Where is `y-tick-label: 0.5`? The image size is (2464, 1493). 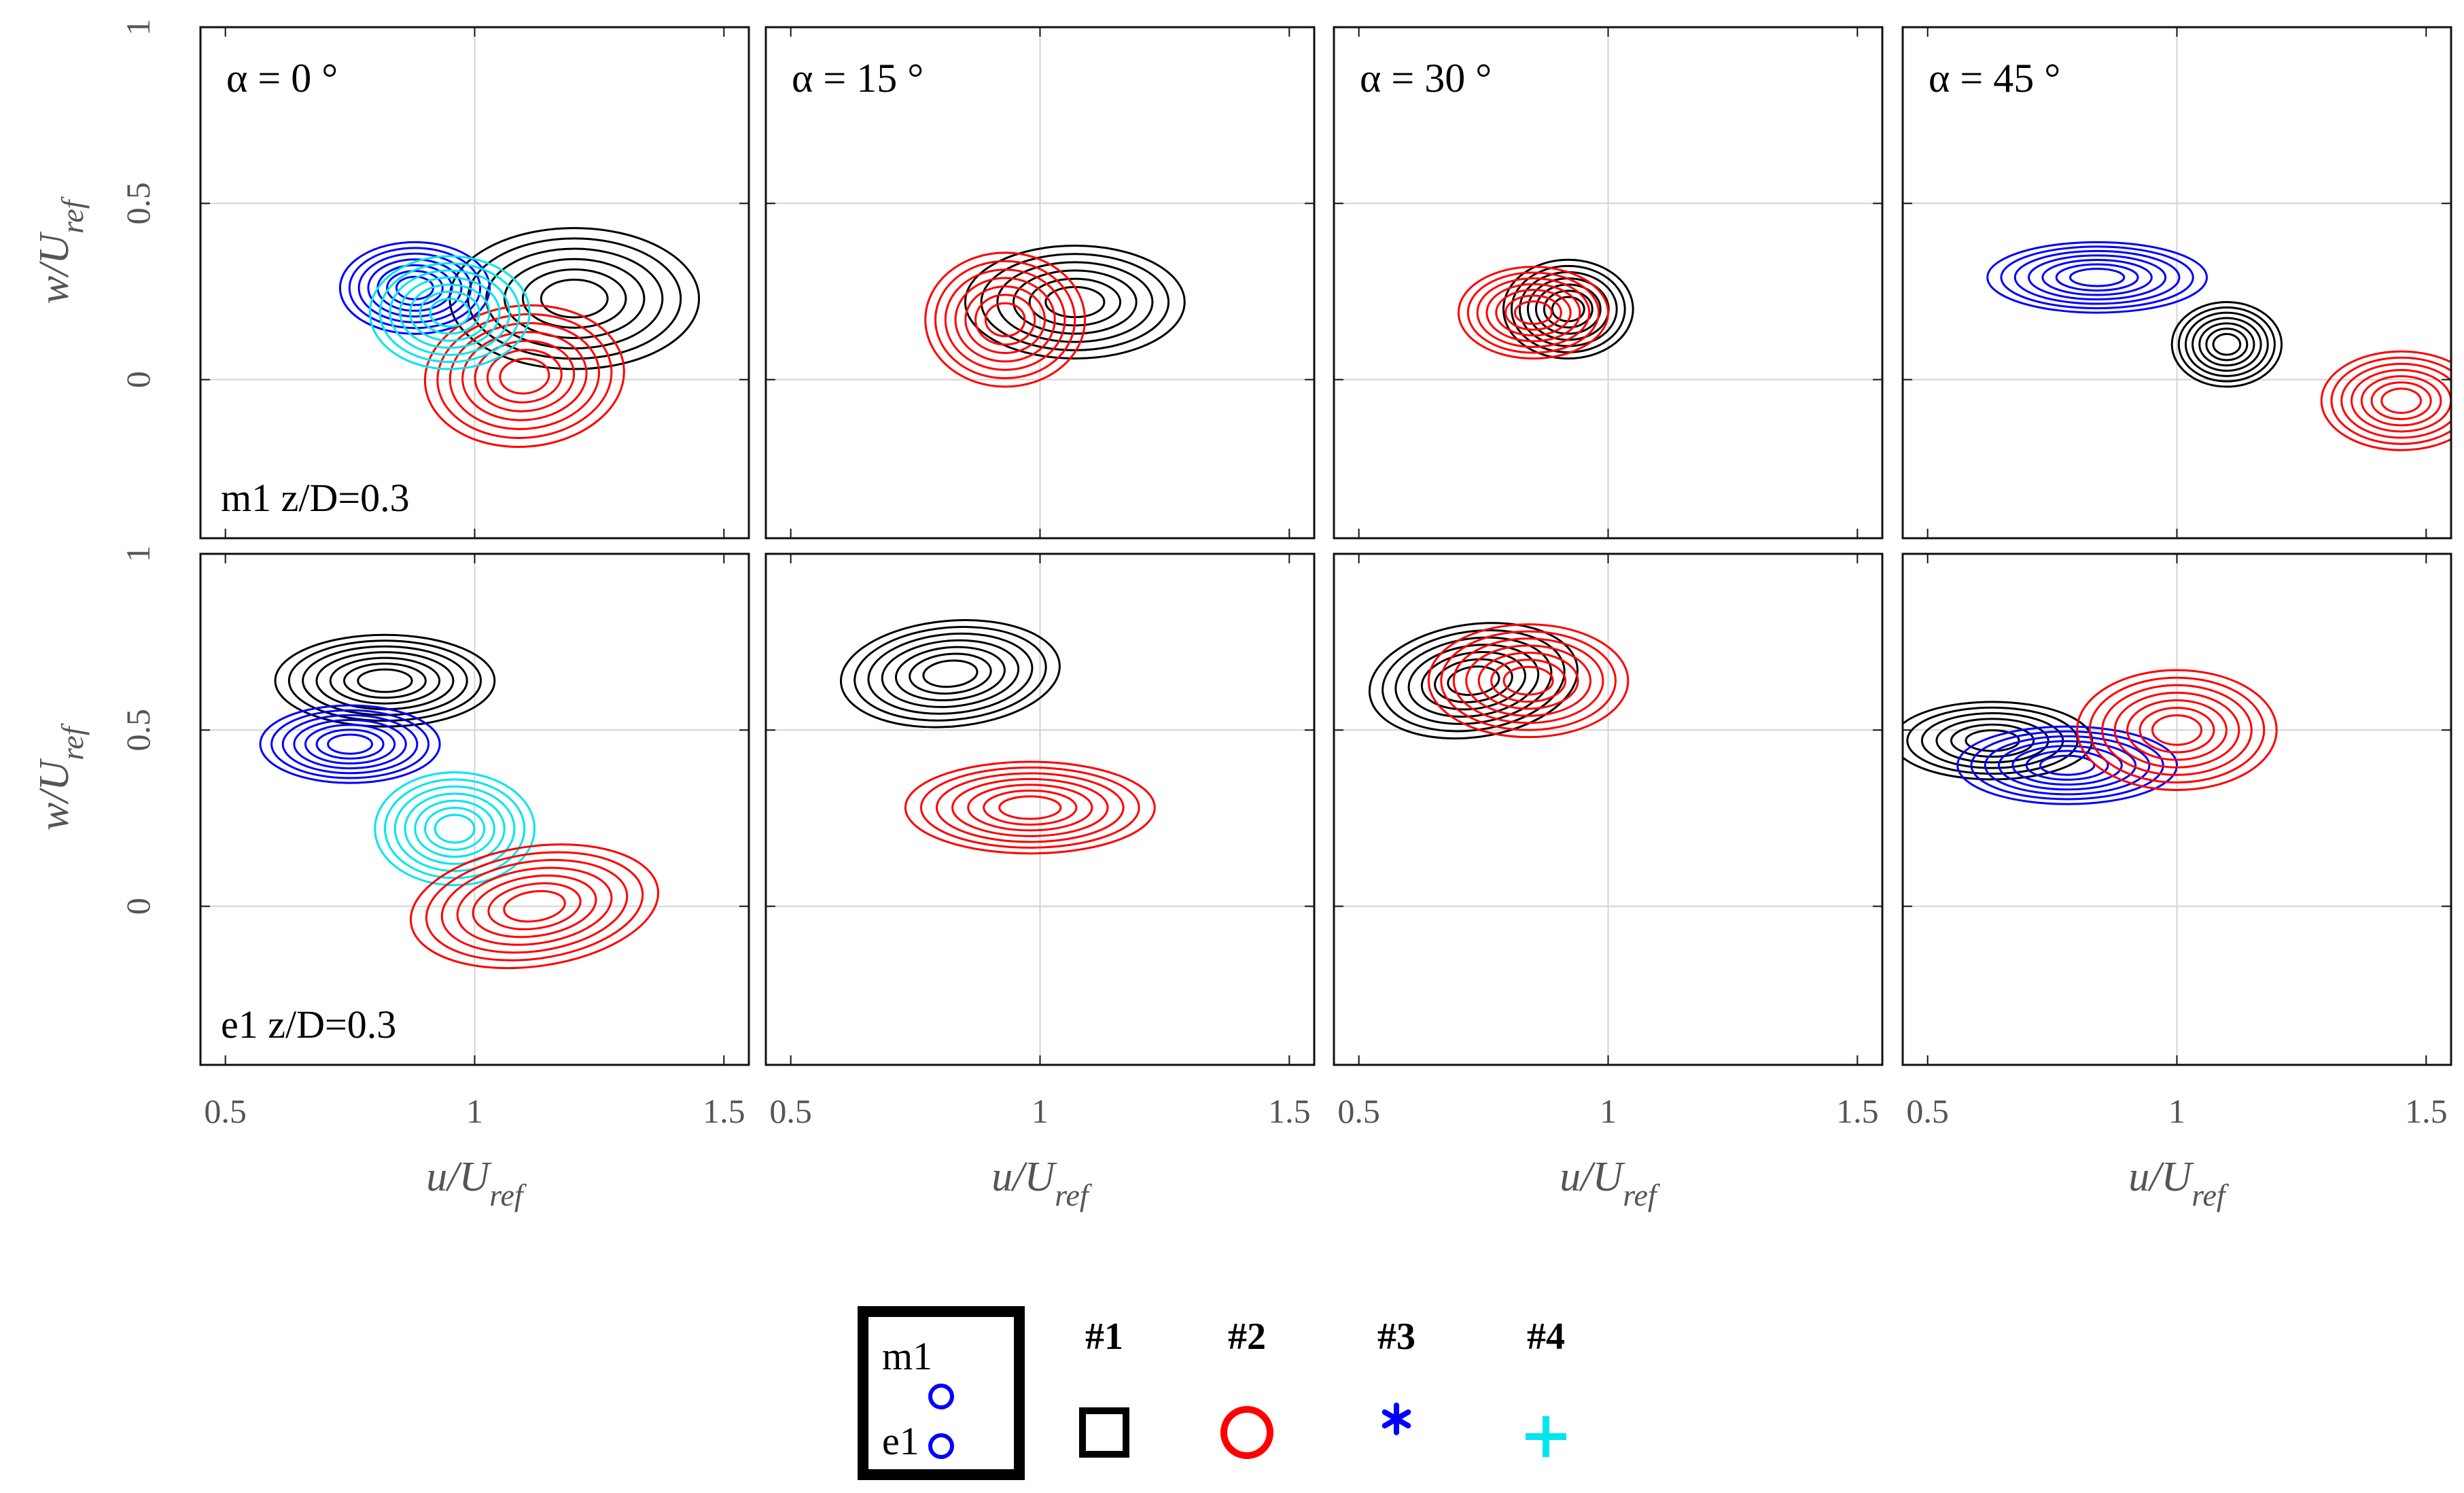
y-tick-label: 0.5 is located at coordinates (138, 203).